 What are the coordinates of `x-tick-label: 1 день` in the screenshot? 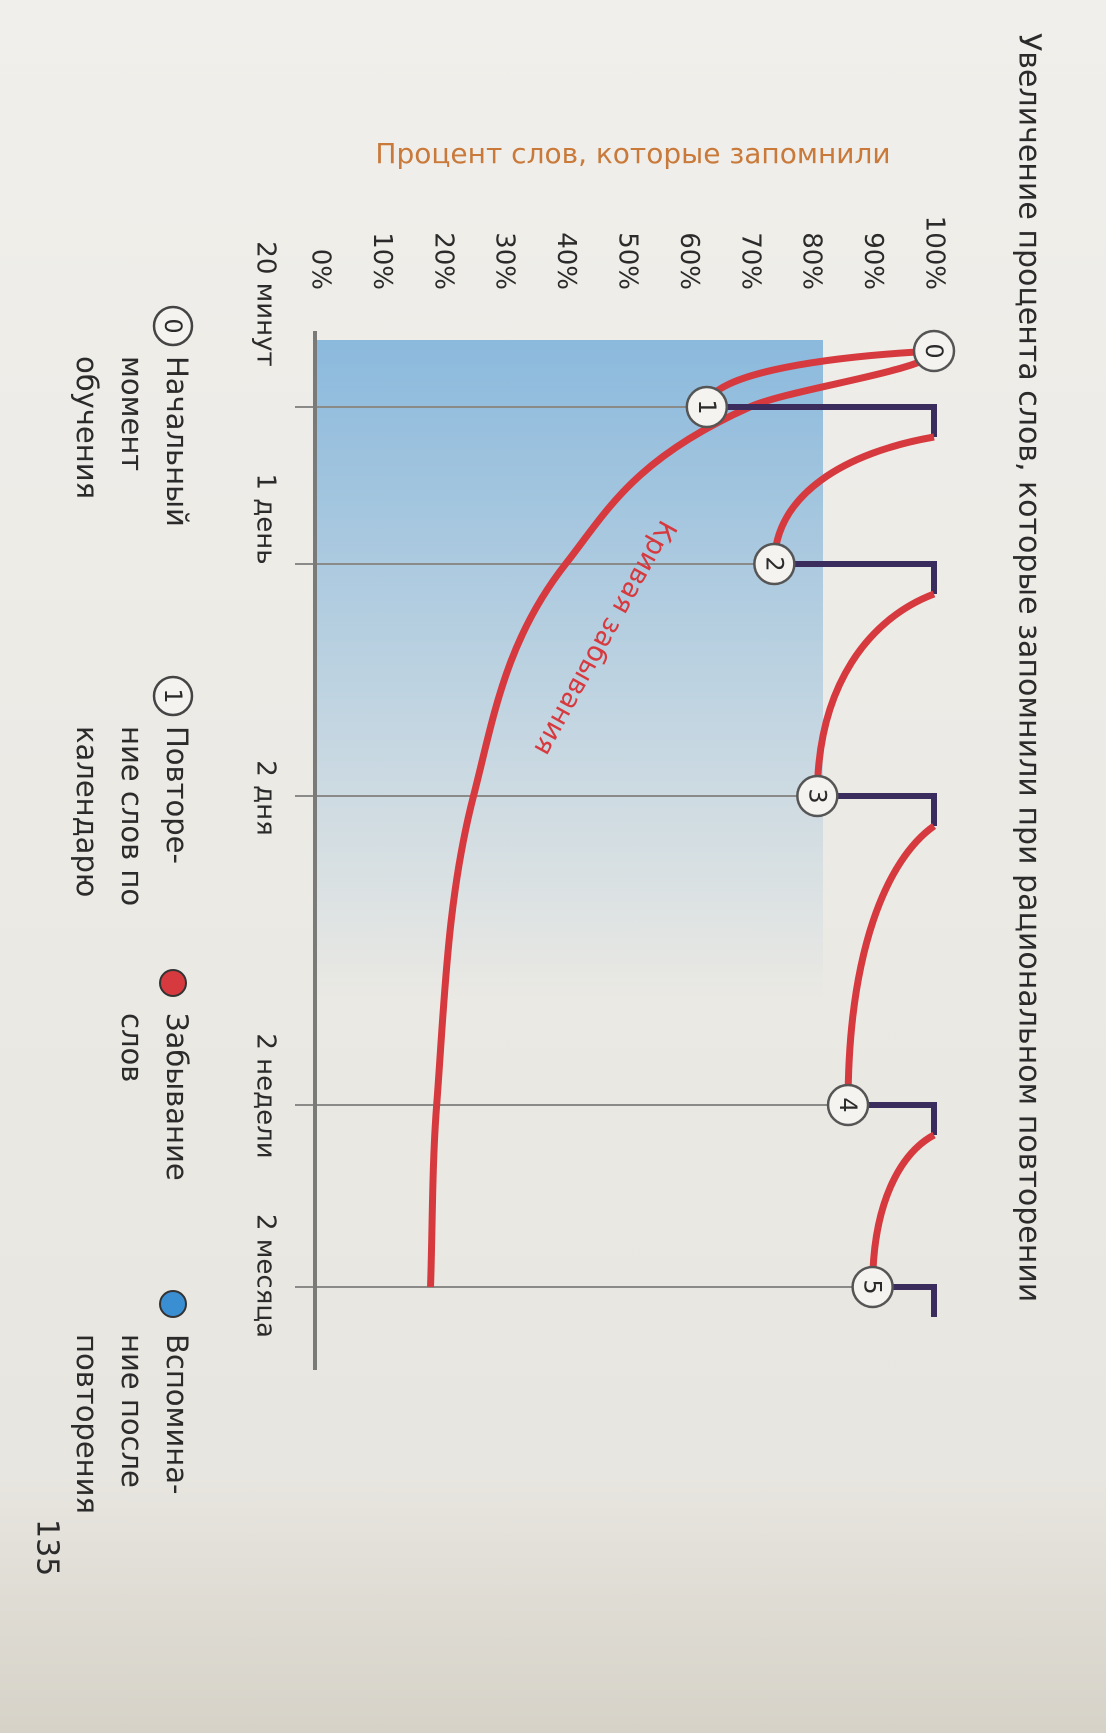 It's located at (266, 518).